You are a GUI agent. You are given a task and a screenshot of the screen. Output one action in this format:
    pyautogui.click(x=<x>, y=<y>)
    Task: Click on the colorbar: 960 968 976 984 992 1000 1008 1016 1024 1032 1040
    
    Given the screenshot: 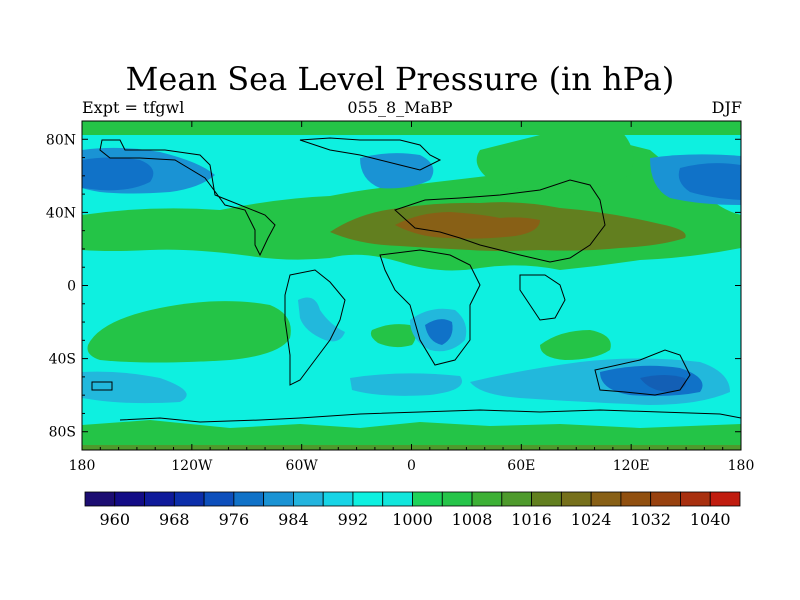 What is the action you would take?
    pyautogui.click(x=412, y=510)
    